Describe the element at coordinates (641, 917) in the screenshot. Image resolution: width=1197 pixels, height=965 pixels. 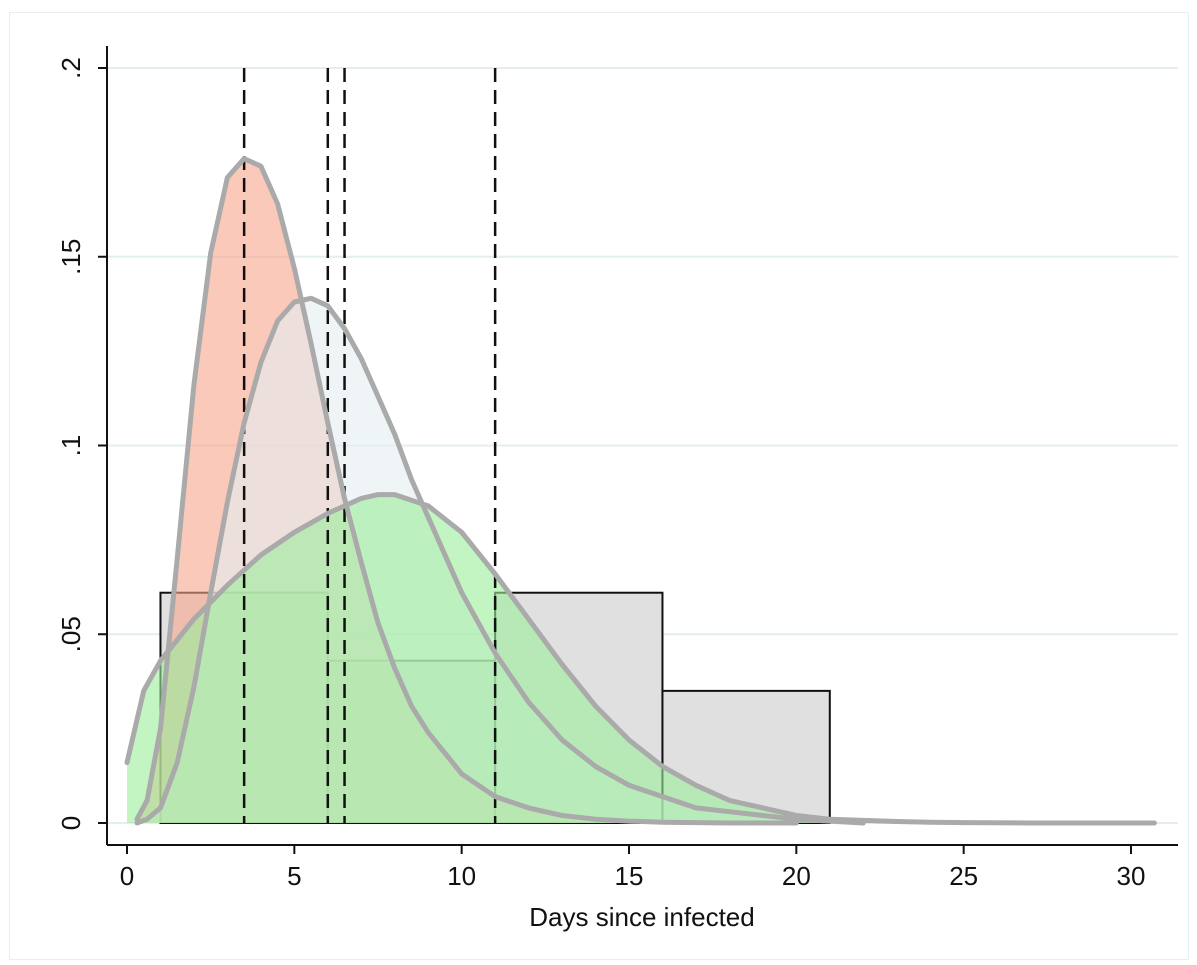
I see `x-axis-label: Days since infected` at that location.